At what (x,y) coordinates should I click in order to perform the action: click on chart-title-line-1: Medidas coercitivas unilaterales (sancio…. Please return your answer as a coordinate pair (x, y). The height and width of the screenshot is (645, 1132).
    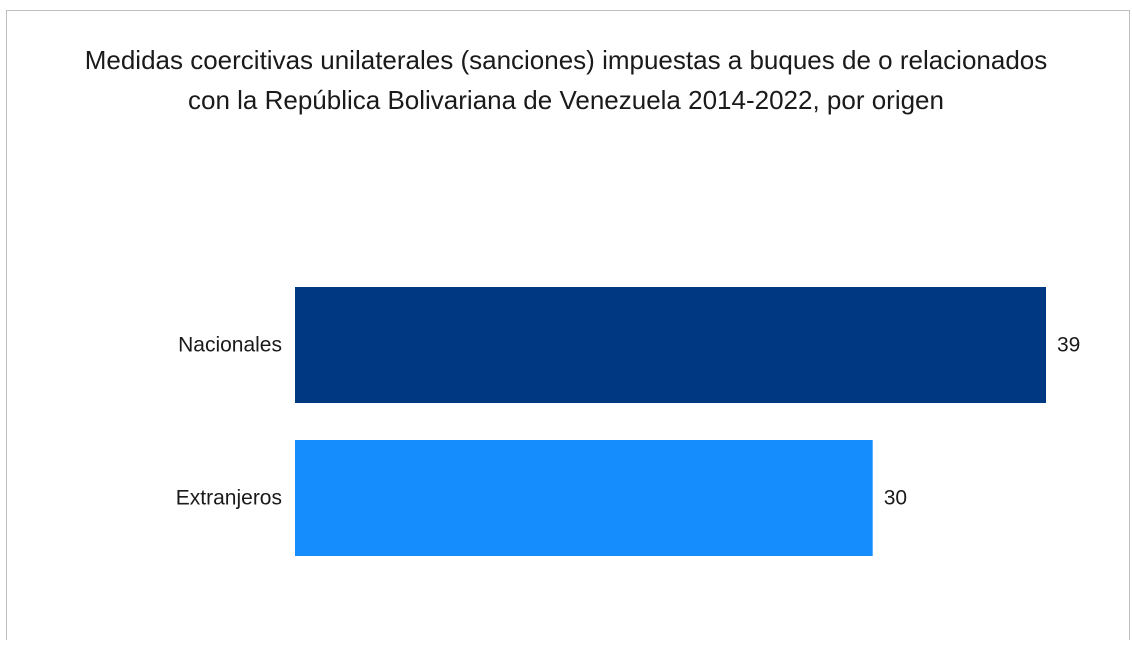
    Looking at the image, I should click on (566, 60).